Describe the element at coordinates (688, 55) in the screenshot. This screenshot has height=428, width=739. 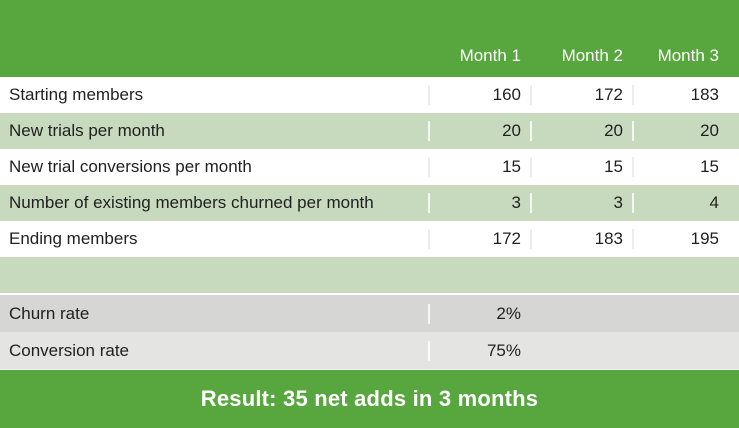
I see `column-header-month-3: Month 3` at that location.